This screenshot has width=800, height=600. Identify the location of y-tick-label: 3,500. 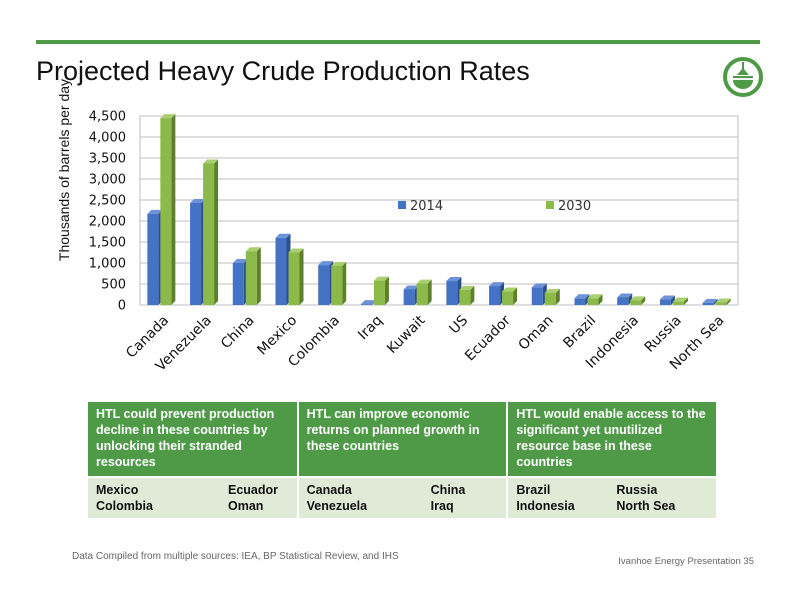
(107, 159).